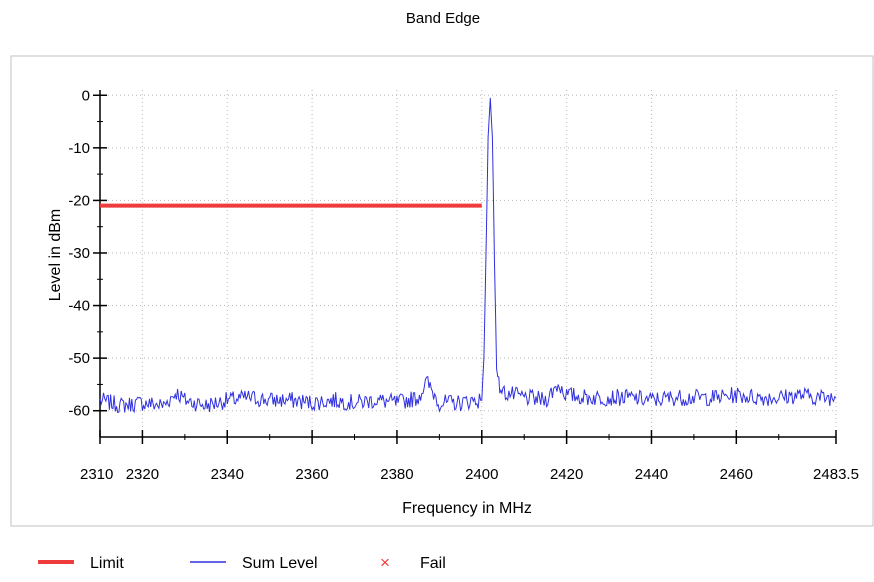 This screenshot has width=874, height=582. I want to click on x-tick-label: 2380, so click(396, 474).